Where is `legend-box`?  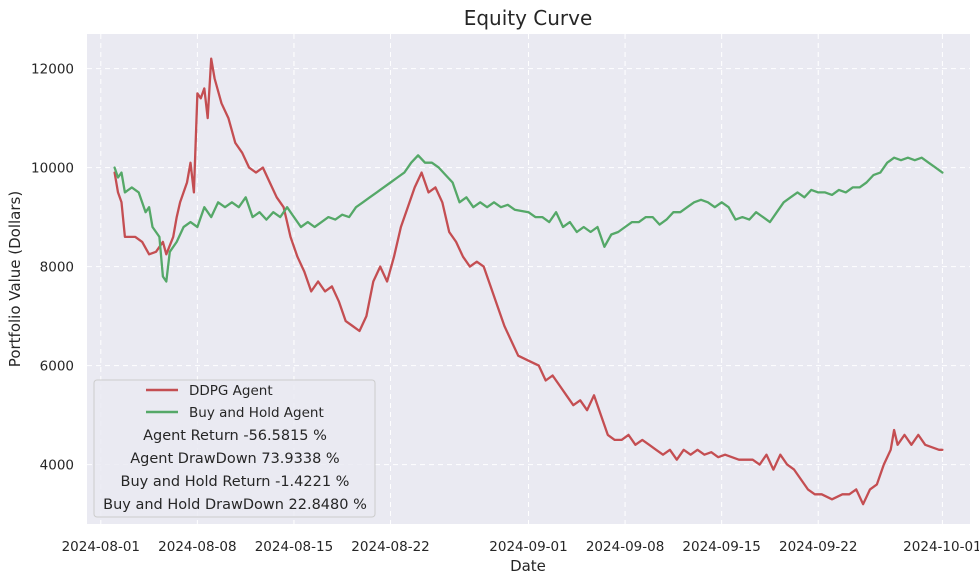 legend-box is located at coordinates (234, 448).